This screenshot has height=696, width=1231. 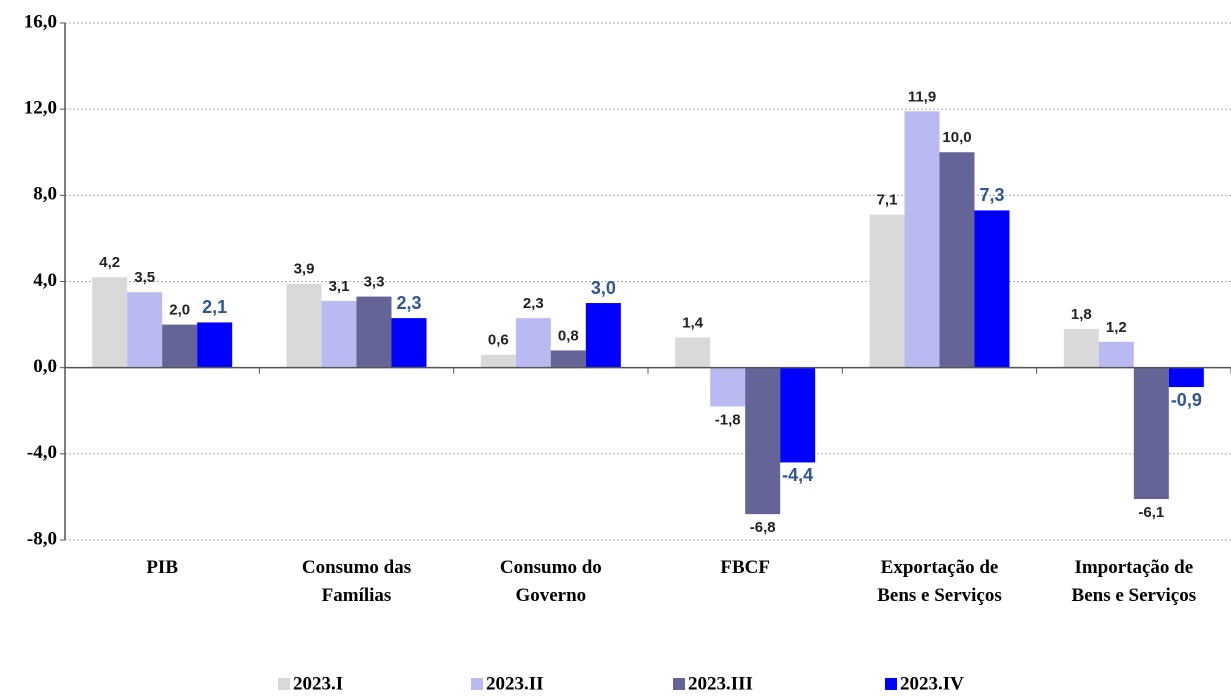 What do you see at coordinates (45, 366) in the screenshot?
I see `y-tick-label: 0,0` at bounding box center [45, 366].